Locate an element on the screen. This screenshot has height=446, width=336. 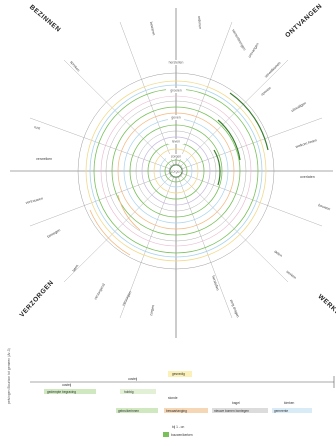
timeline-group-title: gesnedig is located at coordinates (178, 374).